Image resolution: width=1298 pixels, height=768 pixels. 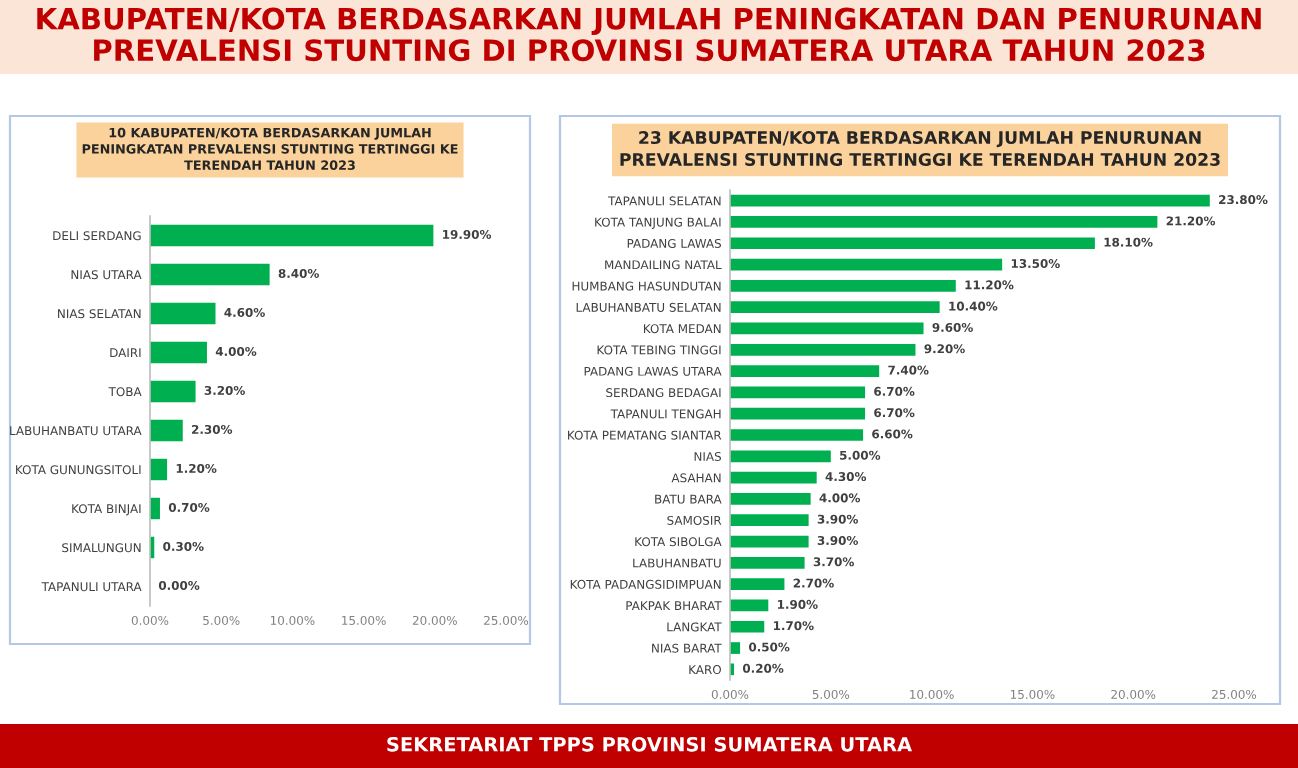 What do you see at coordinates (920, 148) in the screenshot?
I see `chart-title: 23 KABUPATEN/KOTA BERDASARKAN JUMLAH PENURUNAN PREVALENSI STUNTING TERTINGGI KE TERENDAH TAHUN 2023` at bounding box center [920, 148].